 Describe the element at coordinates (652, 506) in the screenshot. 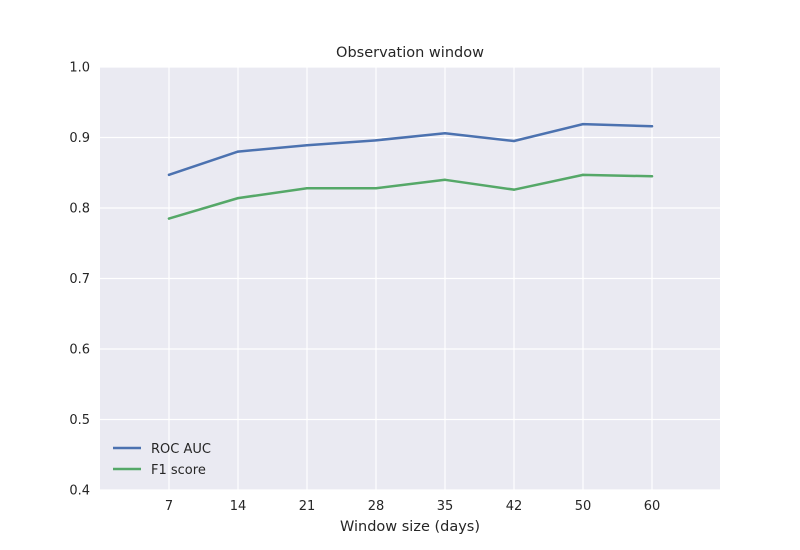

I see `x-tick-label: 60` at that location.